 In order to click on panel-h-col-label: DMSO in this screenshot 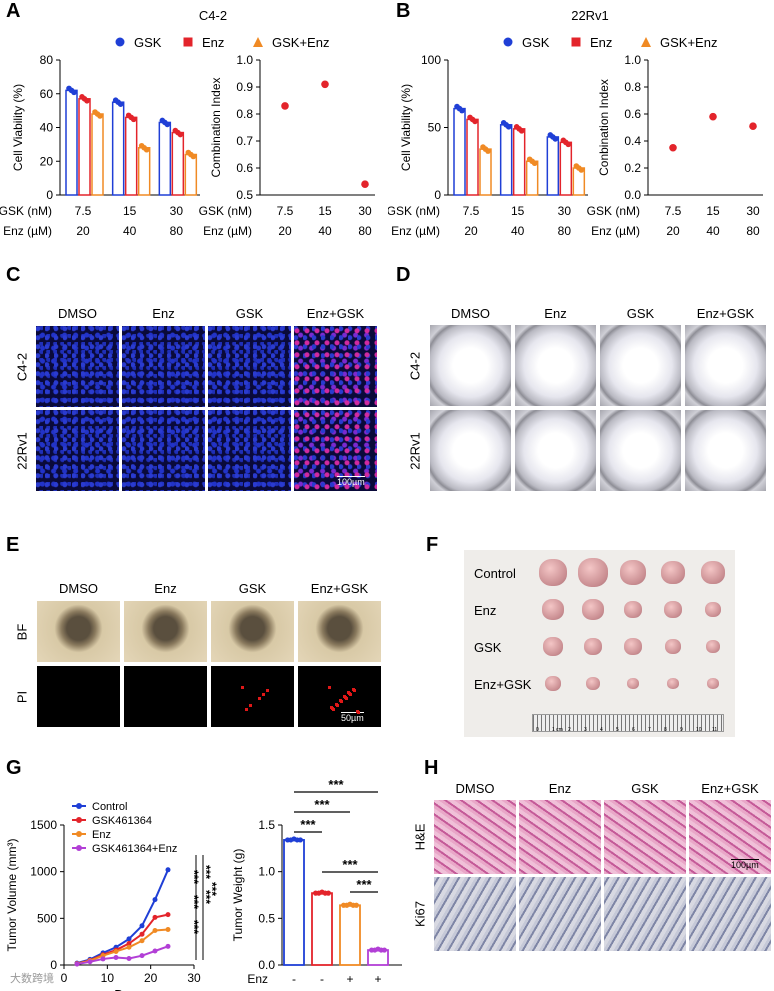, I will do `click(475, 788)`.